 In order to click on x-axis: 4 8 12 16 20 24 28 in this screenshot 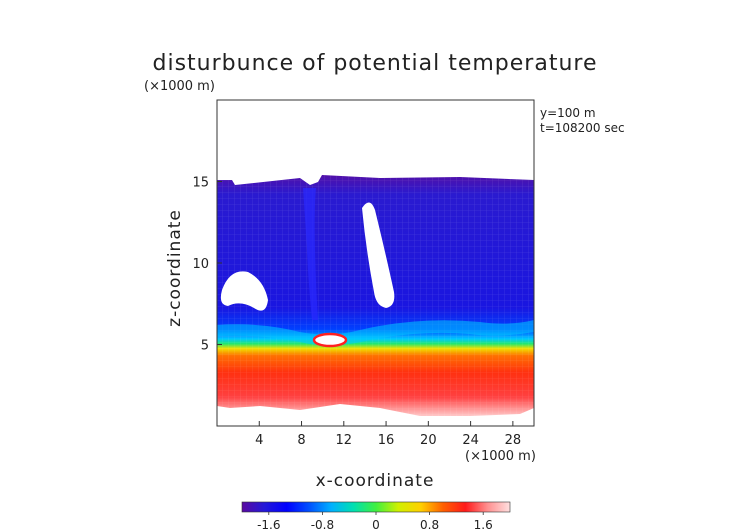, I will do `click(388, 434)`.